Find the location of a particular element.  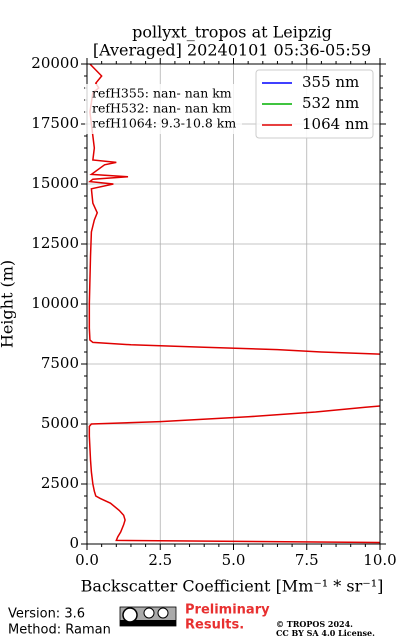

annotation: refH532: nan- nan km is located at coordinates (162, 108).